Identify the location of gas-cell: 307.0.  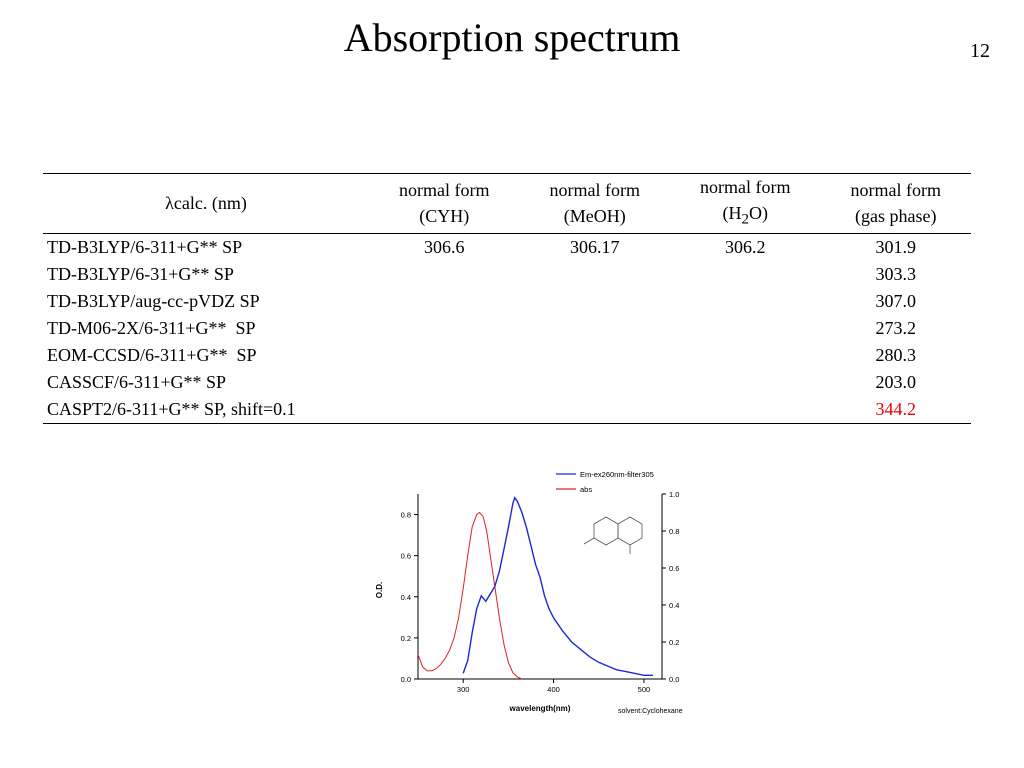
(896, 300).